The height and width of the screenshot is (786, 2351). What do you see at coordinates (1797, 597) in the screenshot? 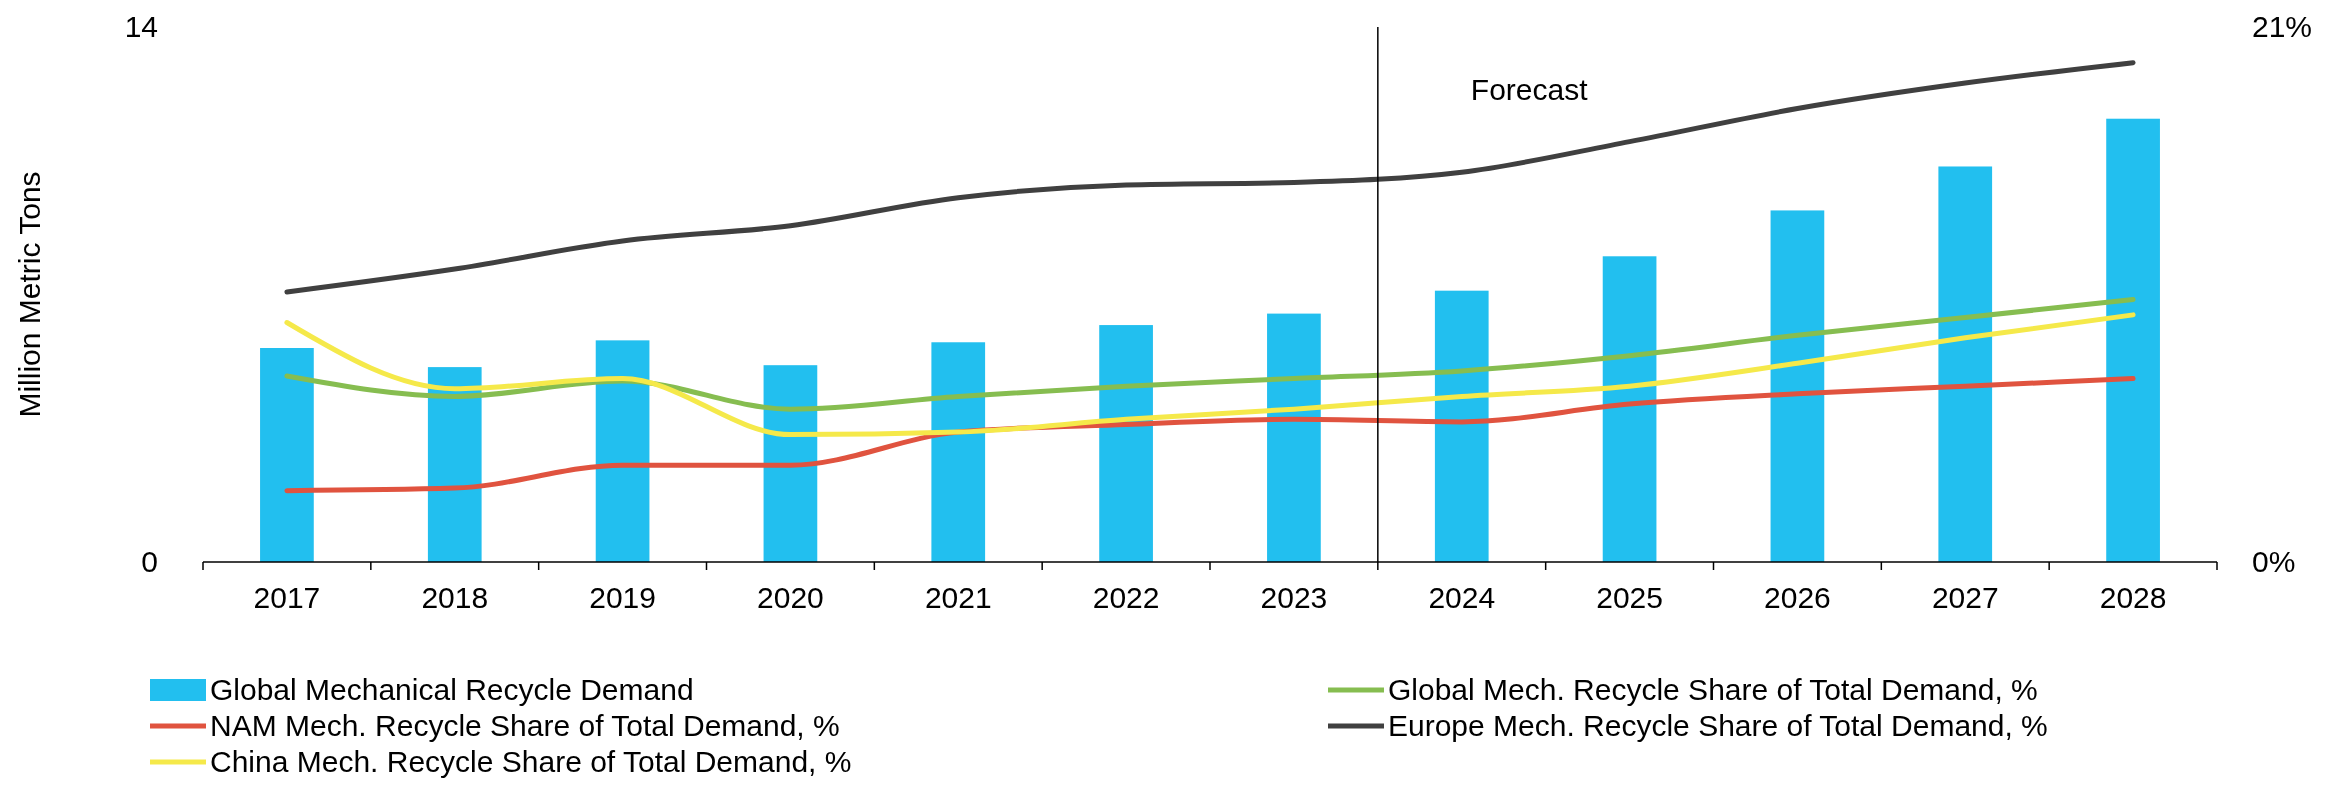
I see `x-tick-label: 2026` at bounding box center [1797, 597].